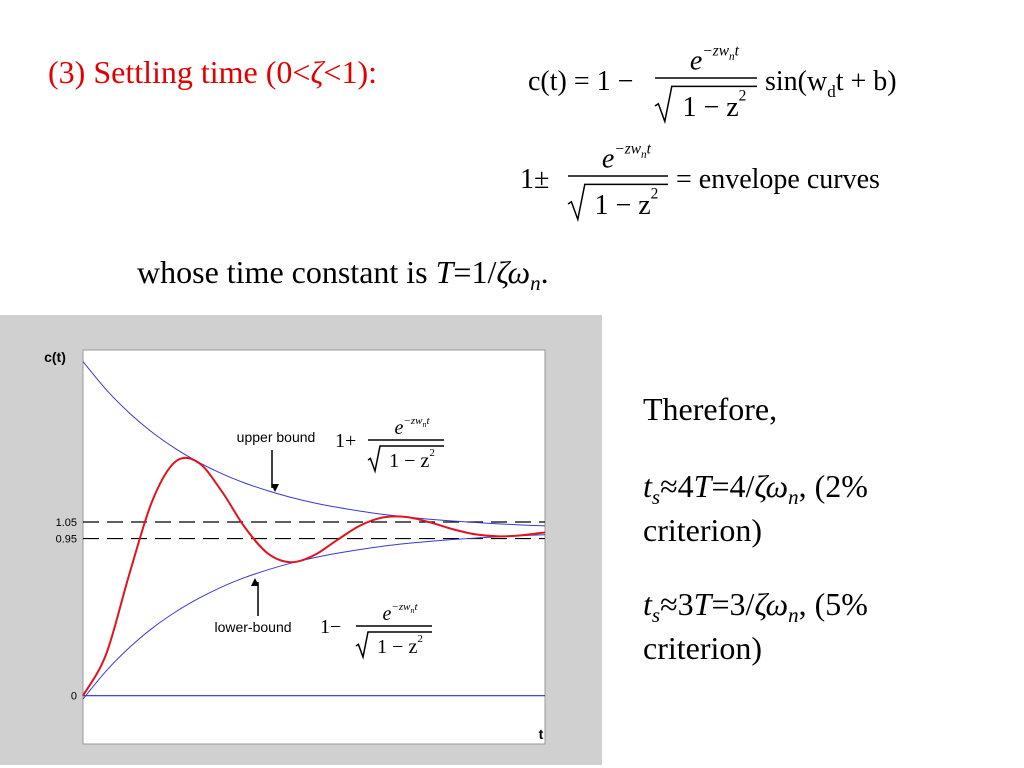  What do you see at coordinates (833, 486) in the screenshot?
I see `text: , (2%` at bounding box center [833, 486].